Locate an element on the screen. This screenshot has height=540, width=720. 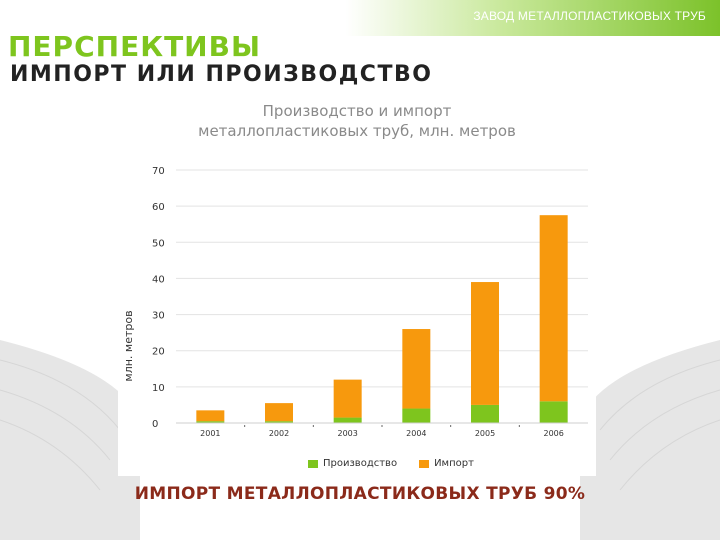
legend-item-import: Импорт is located at coordinates (446, 463).